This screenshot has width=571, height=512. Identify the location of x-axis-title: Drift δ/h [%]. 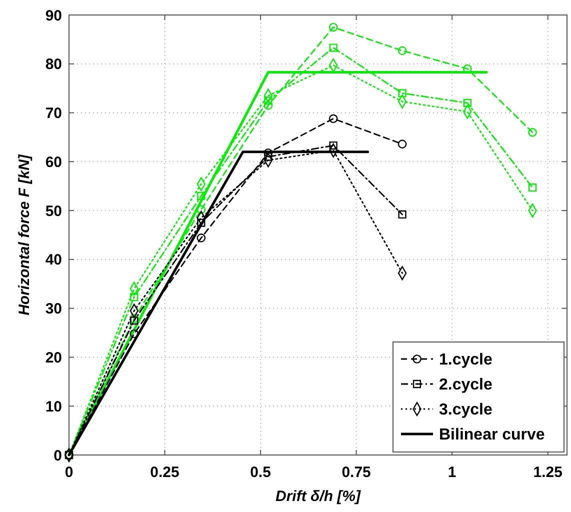
(319, 496).